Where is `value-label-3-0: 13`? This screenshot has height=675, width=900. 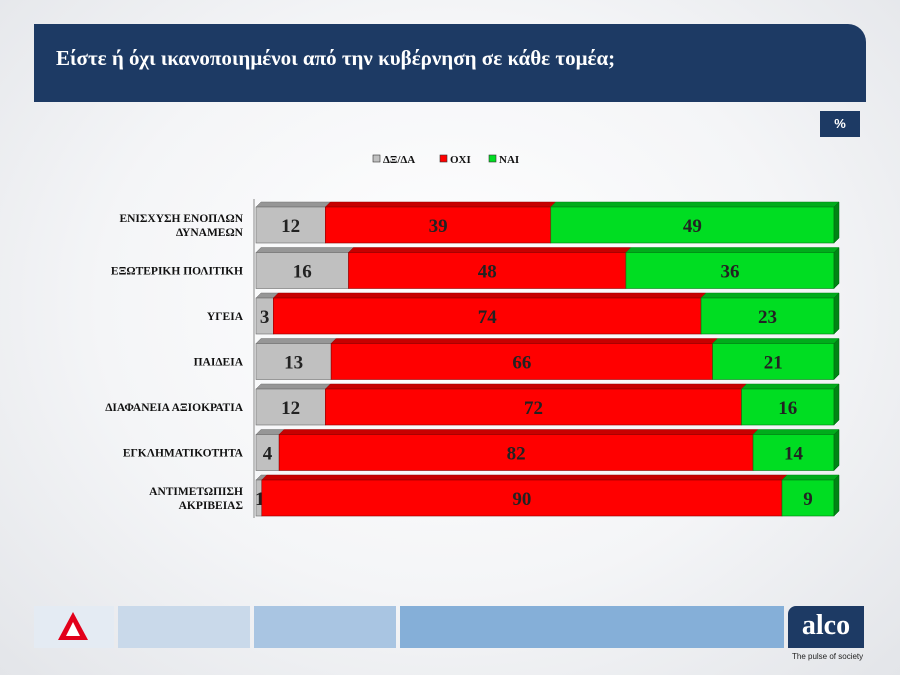 value-label-3-0: 13 is located at coordinates (293, 363).